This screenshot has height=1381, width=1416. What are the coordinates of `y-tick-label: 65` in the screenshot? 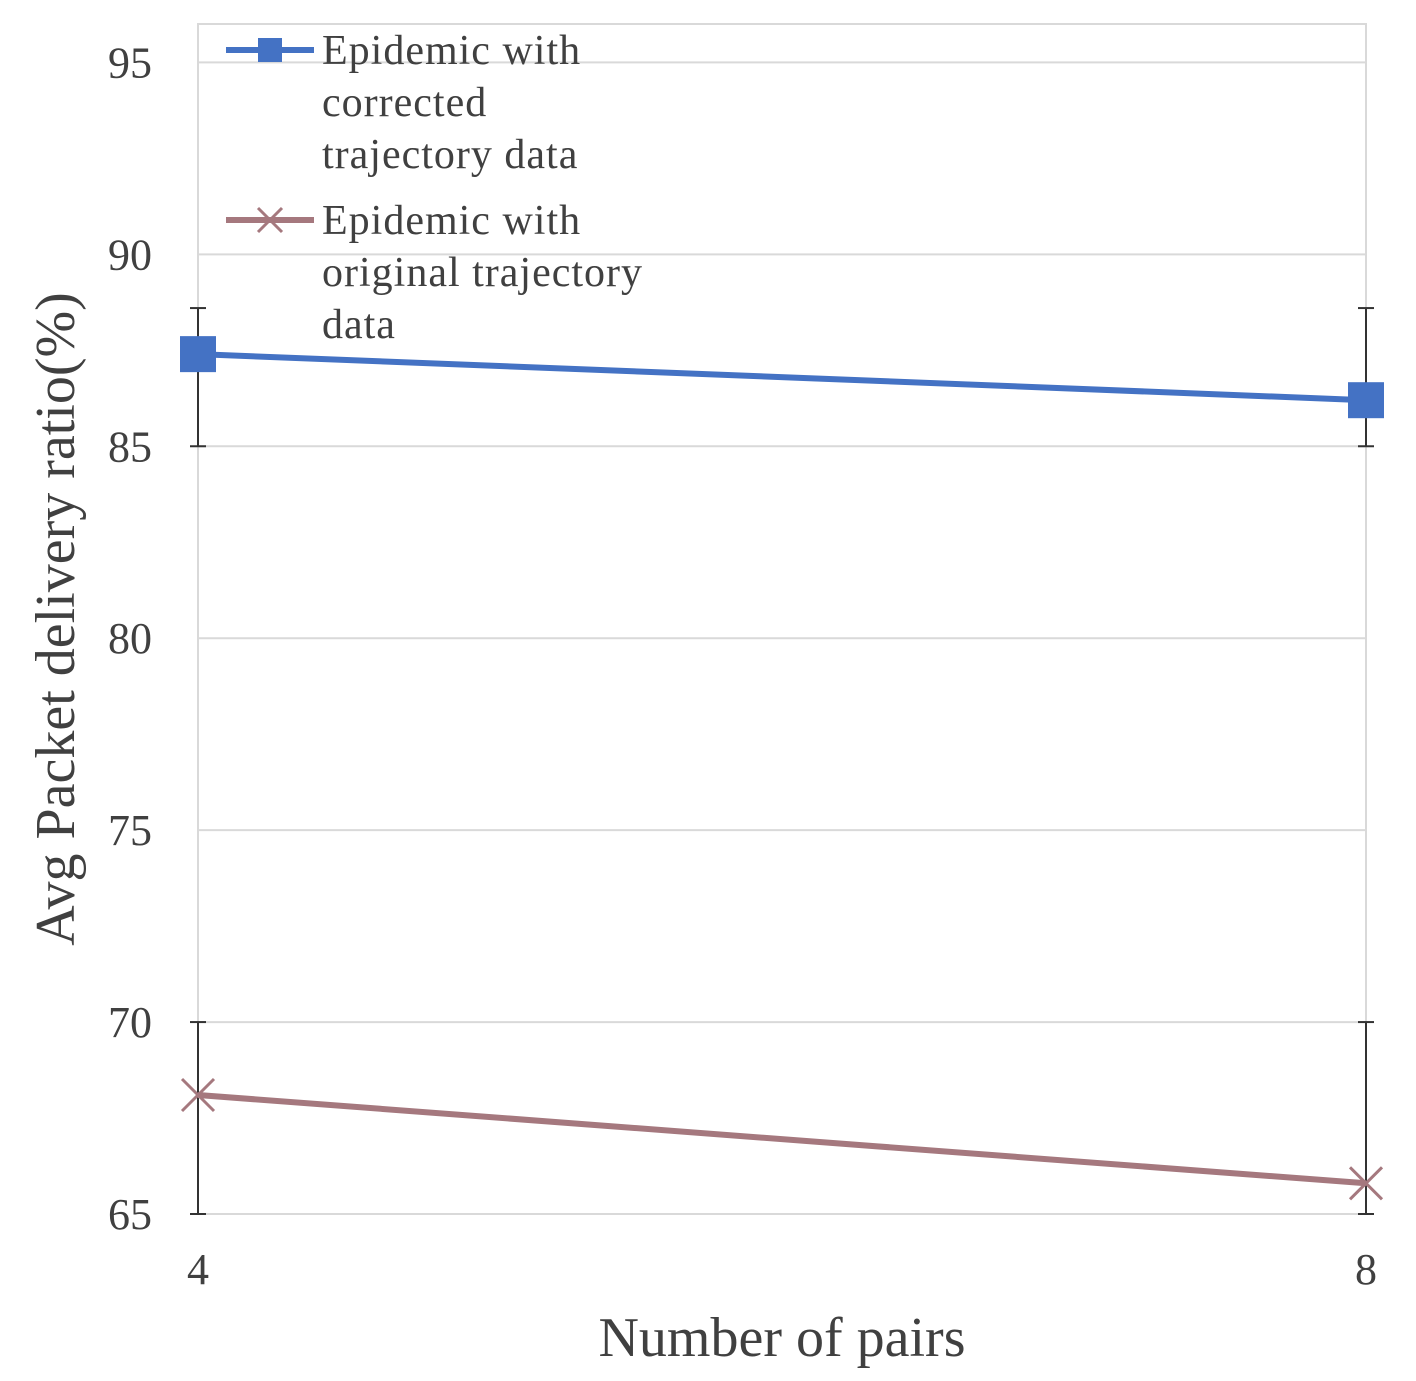 It's located at (130, 1214).